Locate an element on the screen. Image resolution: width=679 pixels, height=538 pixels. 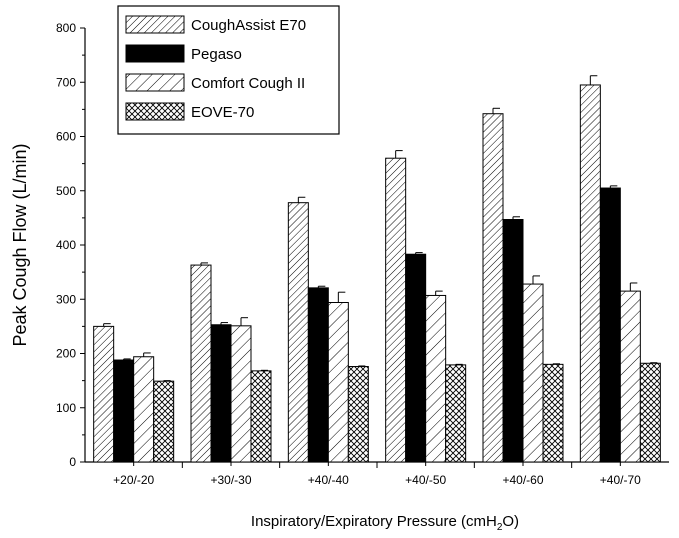
x-axis-title-subscript: 2 is located at coordinates (500, 527).